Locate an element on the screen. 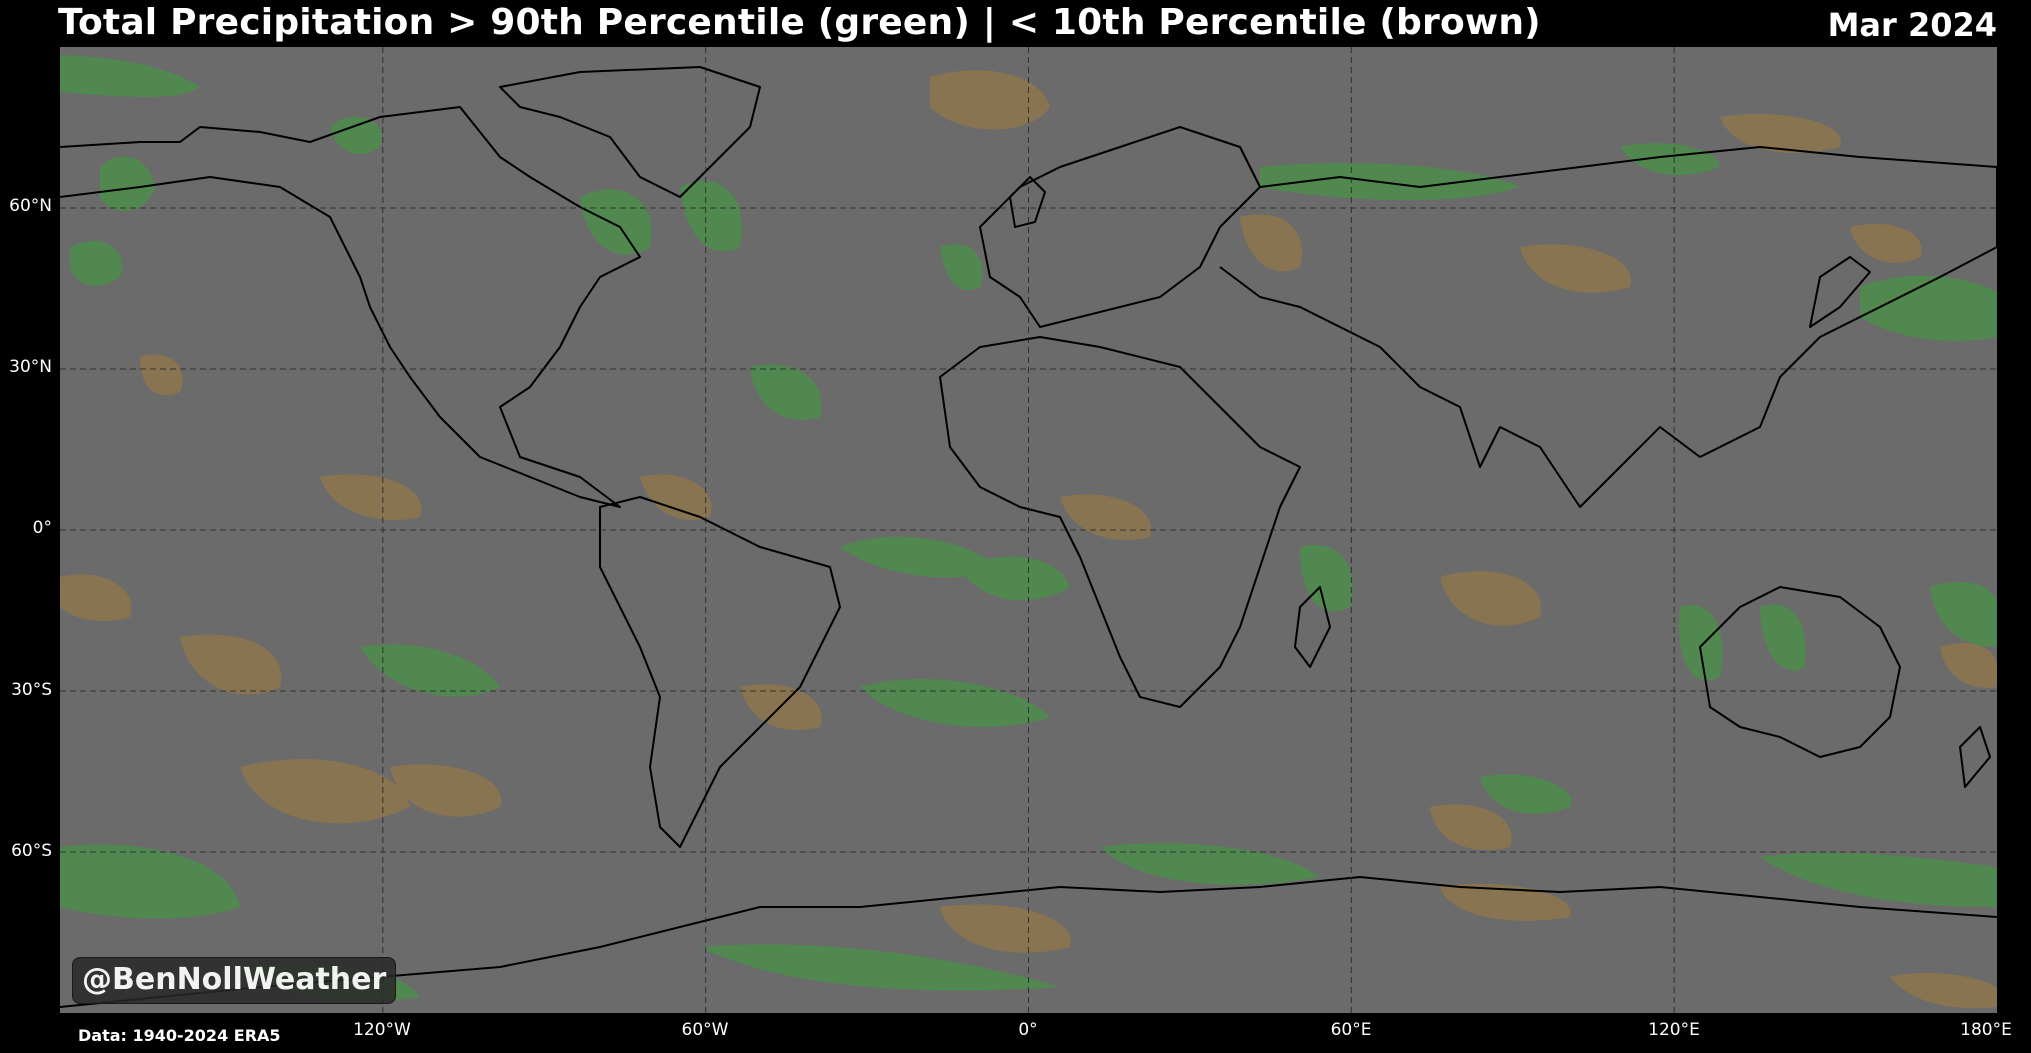 The height and width of the screenshot is (1053, 2031). lon-label-180e: 180°E is located at coordinates (1986, 1030).